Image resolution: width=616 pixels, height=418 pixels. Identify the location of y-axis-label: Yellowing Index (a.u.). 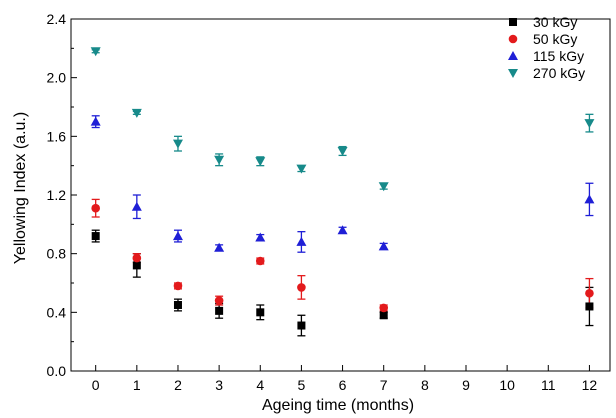
(20, 188).